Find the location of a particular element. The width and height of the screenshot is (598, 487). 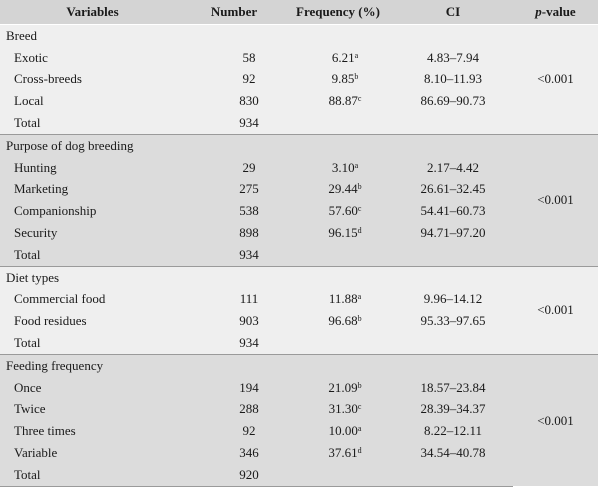

header-variables: Variables is located at coordinates (92, 12).